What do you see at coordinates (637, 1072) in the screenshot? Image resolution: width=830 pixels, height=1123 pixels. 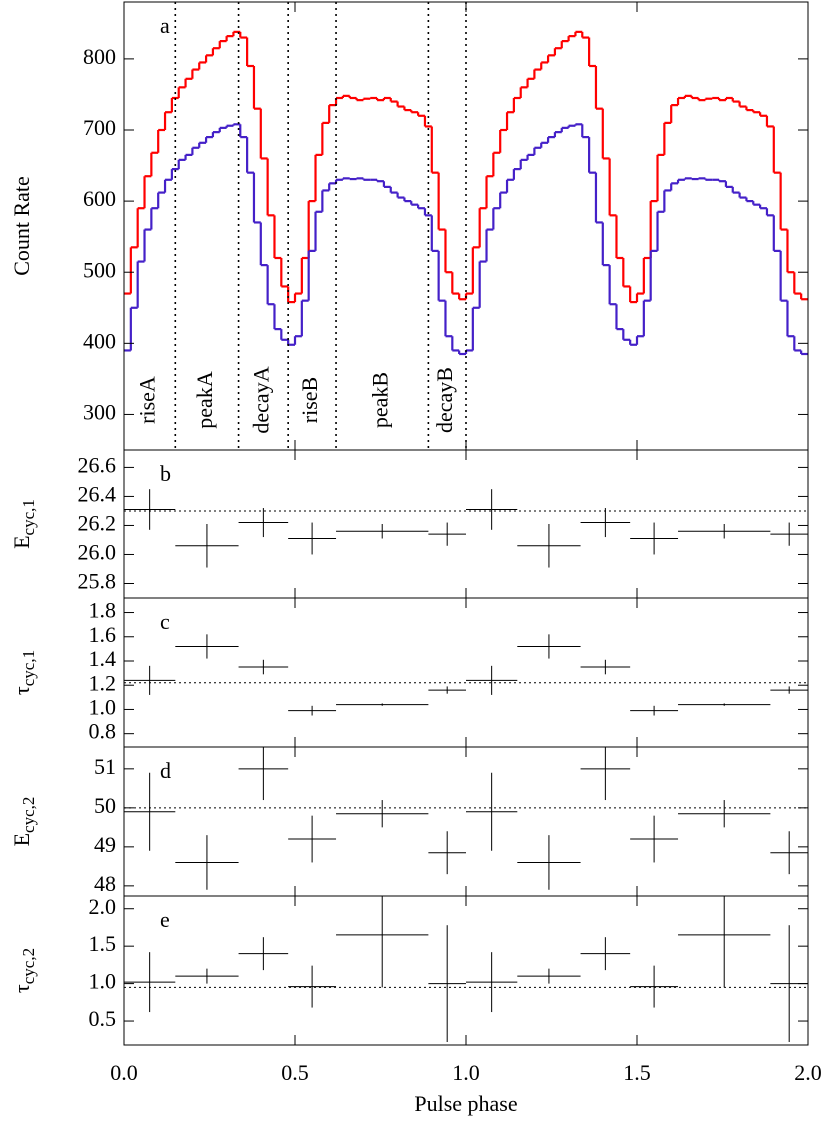 I see `x-tick-label: 1.5` at bounding box center [637, 1072].